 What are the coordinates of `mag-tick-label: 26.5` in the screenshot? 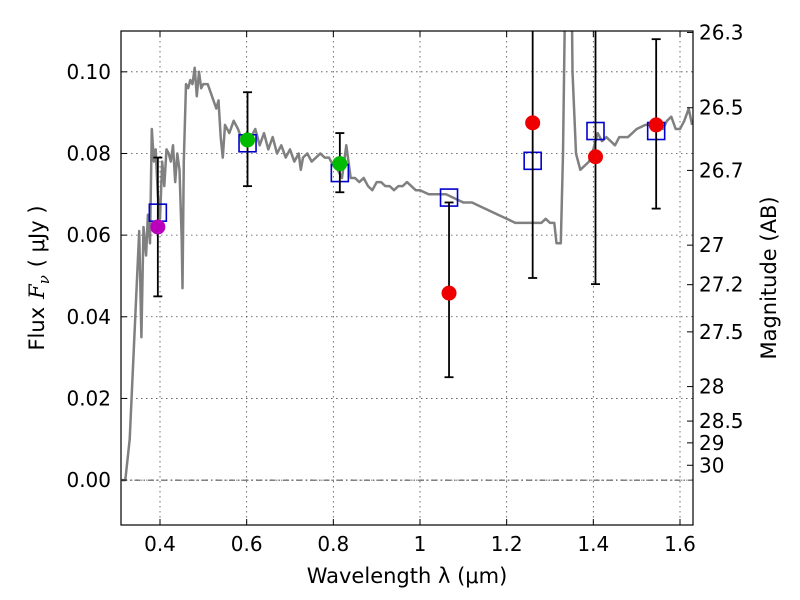 It's located at (721, 108).